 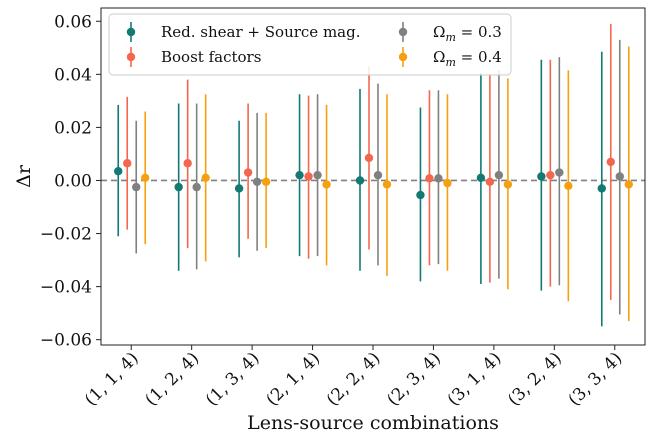 What do you see at coordinates (112, 379) in the screenshot?
I see `x-tick-label: (1, 1, 4)` at bounding box center [112, 379].